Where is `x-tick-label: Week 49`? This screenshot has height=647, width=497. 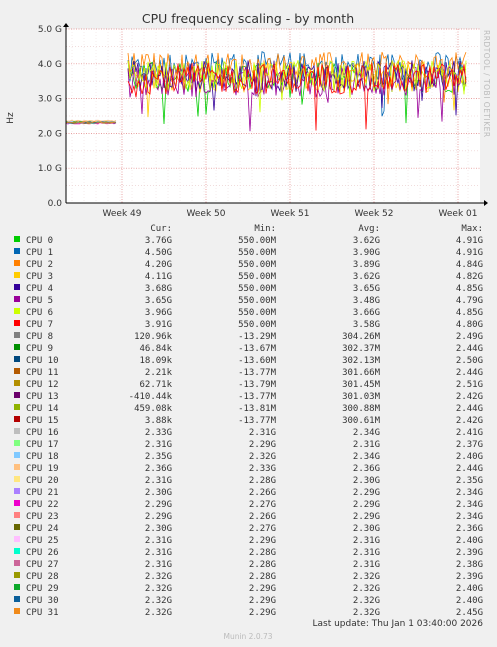 x-tick-label: Week 49 is located at coordinates (122, 214).